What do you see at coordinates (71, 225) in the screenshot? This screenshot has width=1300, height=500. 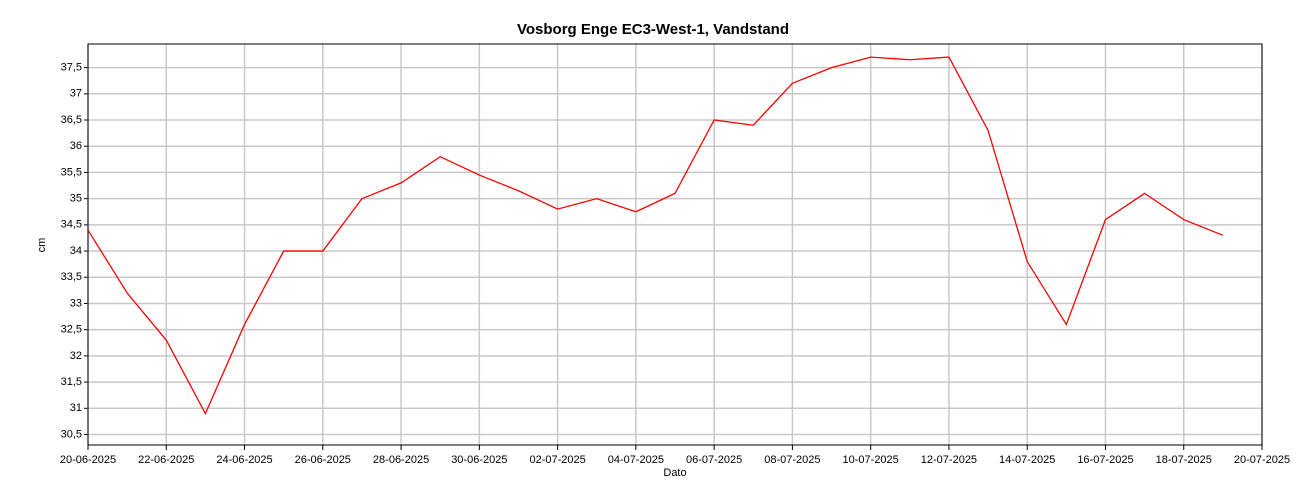 I see `y-tick-label: 34,5` at bounding box center [71, 225].